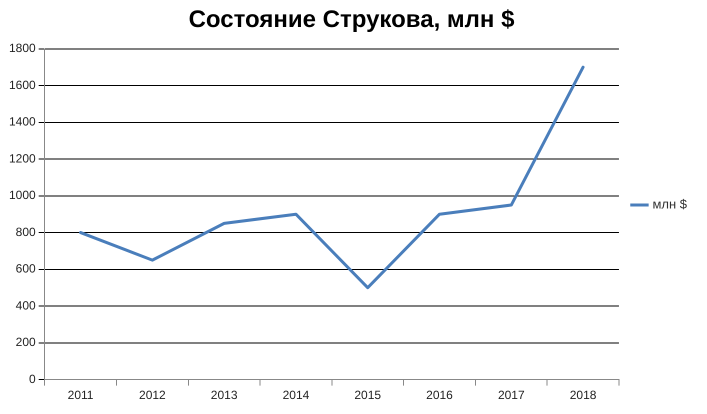  What do you see at coordinates (26, 342) in the screenshot?
I see `y-tick-label: 200` at bounding box center [26, 342].